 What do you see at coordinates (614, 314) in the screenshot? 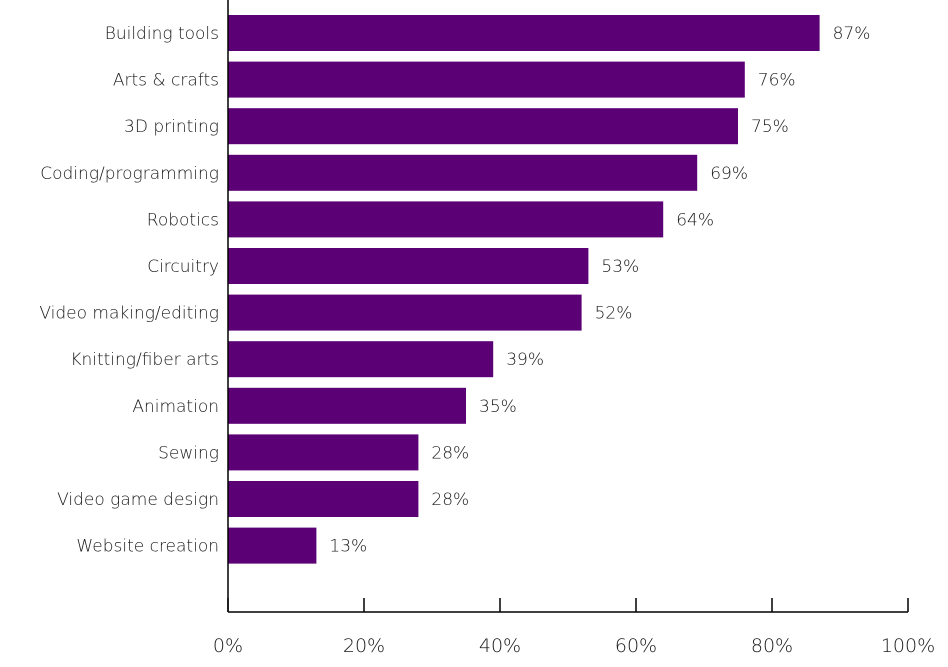
I see `value-label: 52%` at bounding box center [614, 314].